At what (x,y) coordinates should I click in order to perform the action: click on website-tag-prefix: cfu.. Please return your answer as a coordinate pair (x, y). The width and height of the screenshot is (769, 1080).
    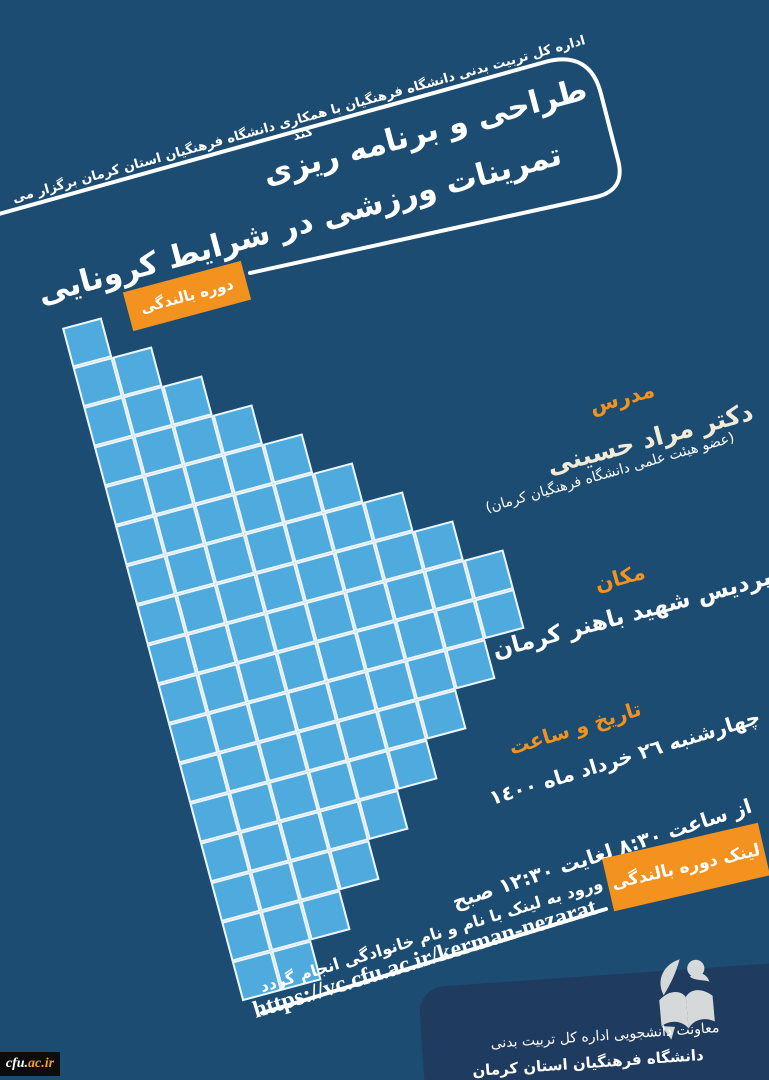
    Looking at the image, I should click on (17, 1063).